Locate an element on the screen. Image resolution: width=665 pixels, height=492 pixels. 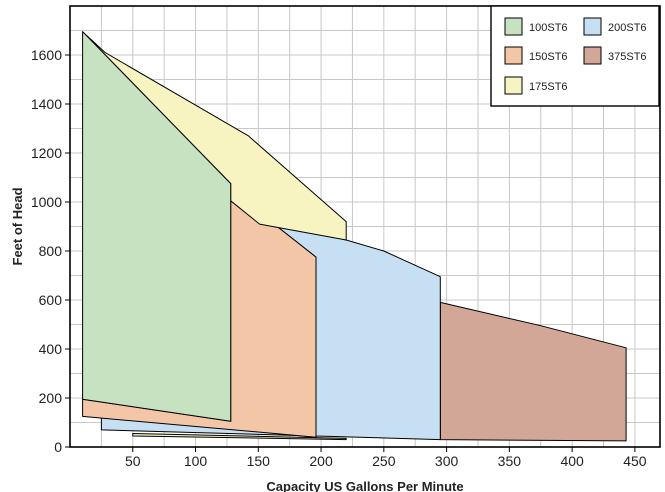
x-tick-label: 300 is located at coordinates (447, 461).